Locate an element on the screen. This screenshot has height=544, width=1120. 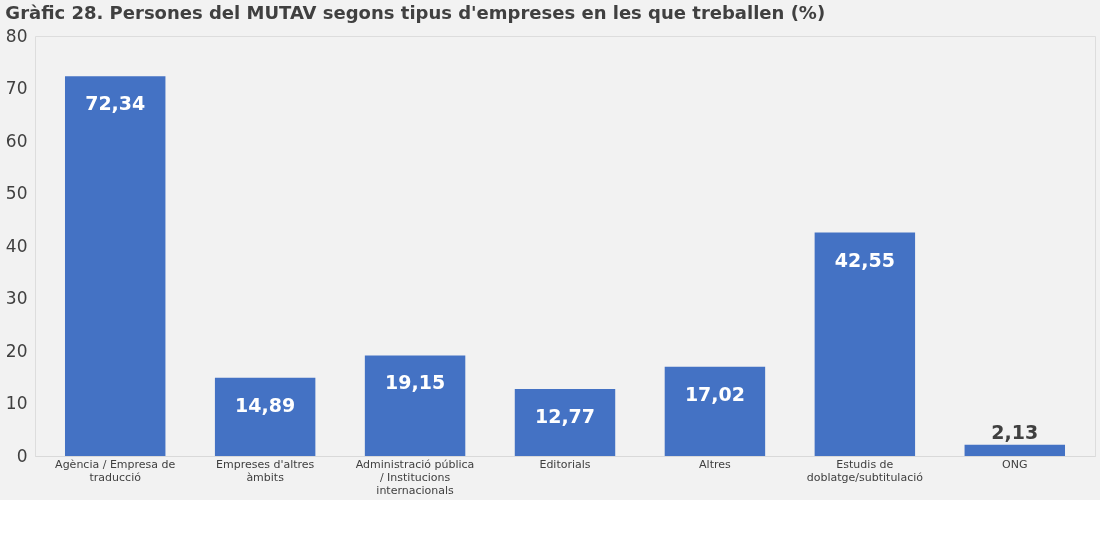
data-label: 14,89 is located at coordinates (265, 404).